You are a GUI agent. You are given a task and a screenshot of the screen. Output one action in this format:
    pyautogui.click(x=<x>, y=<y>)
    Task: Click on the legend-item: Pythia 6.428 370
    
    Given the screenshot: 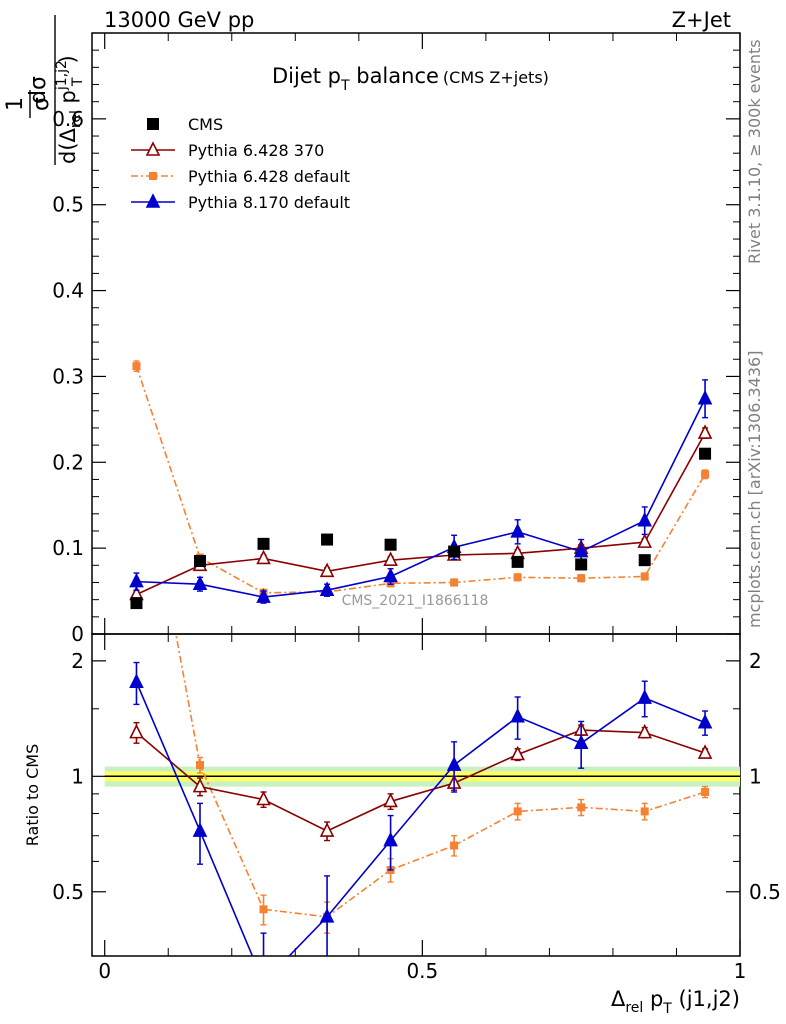 What is the action you would take?
    pyautogui.click(x=227, y=150)
    